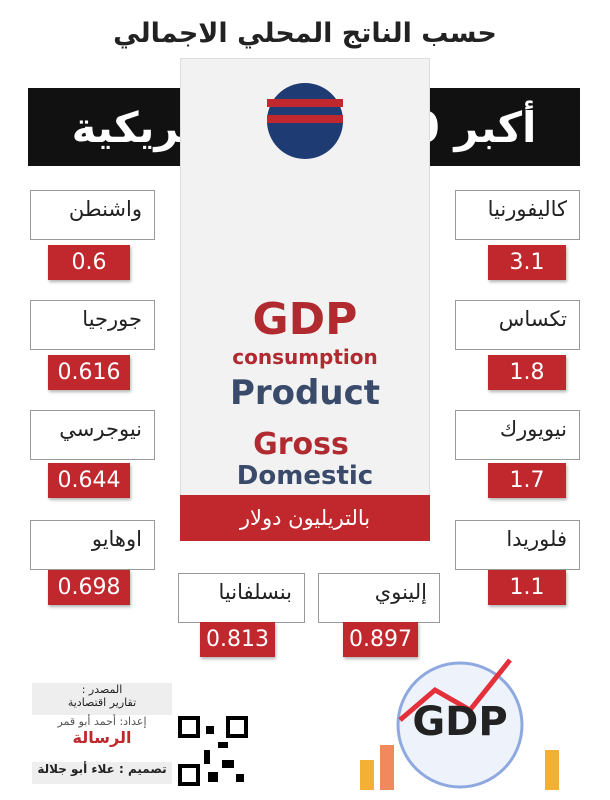  Describe the element at coordinates (89, 372) in the screenshot. I see `state-value: 0.616` at that location.